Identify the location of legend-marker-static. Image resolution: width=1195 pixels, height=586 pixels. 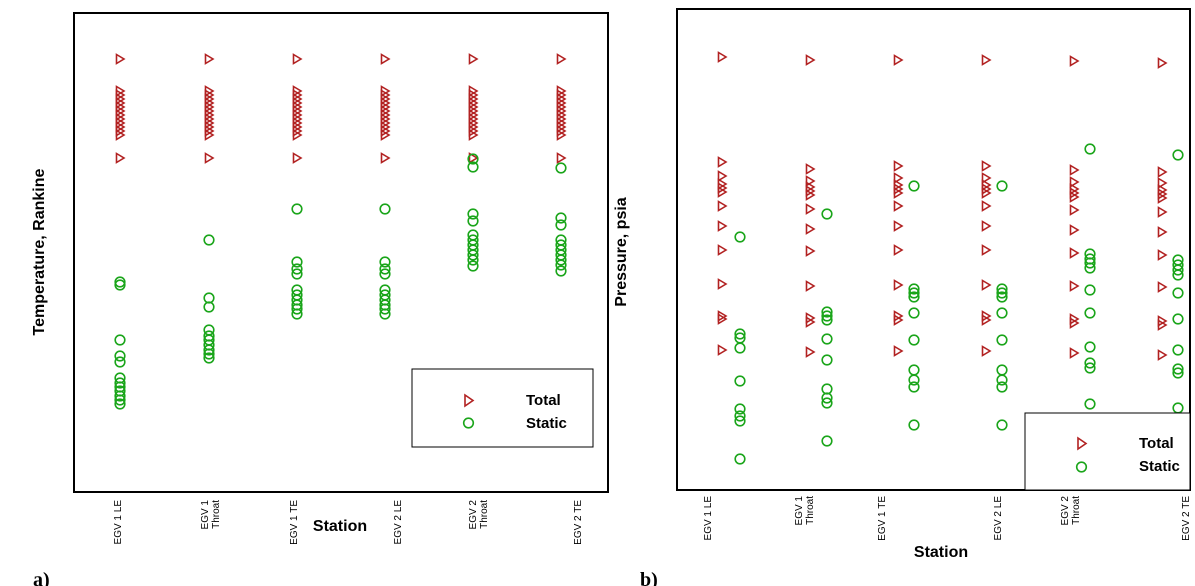
(468, 423).